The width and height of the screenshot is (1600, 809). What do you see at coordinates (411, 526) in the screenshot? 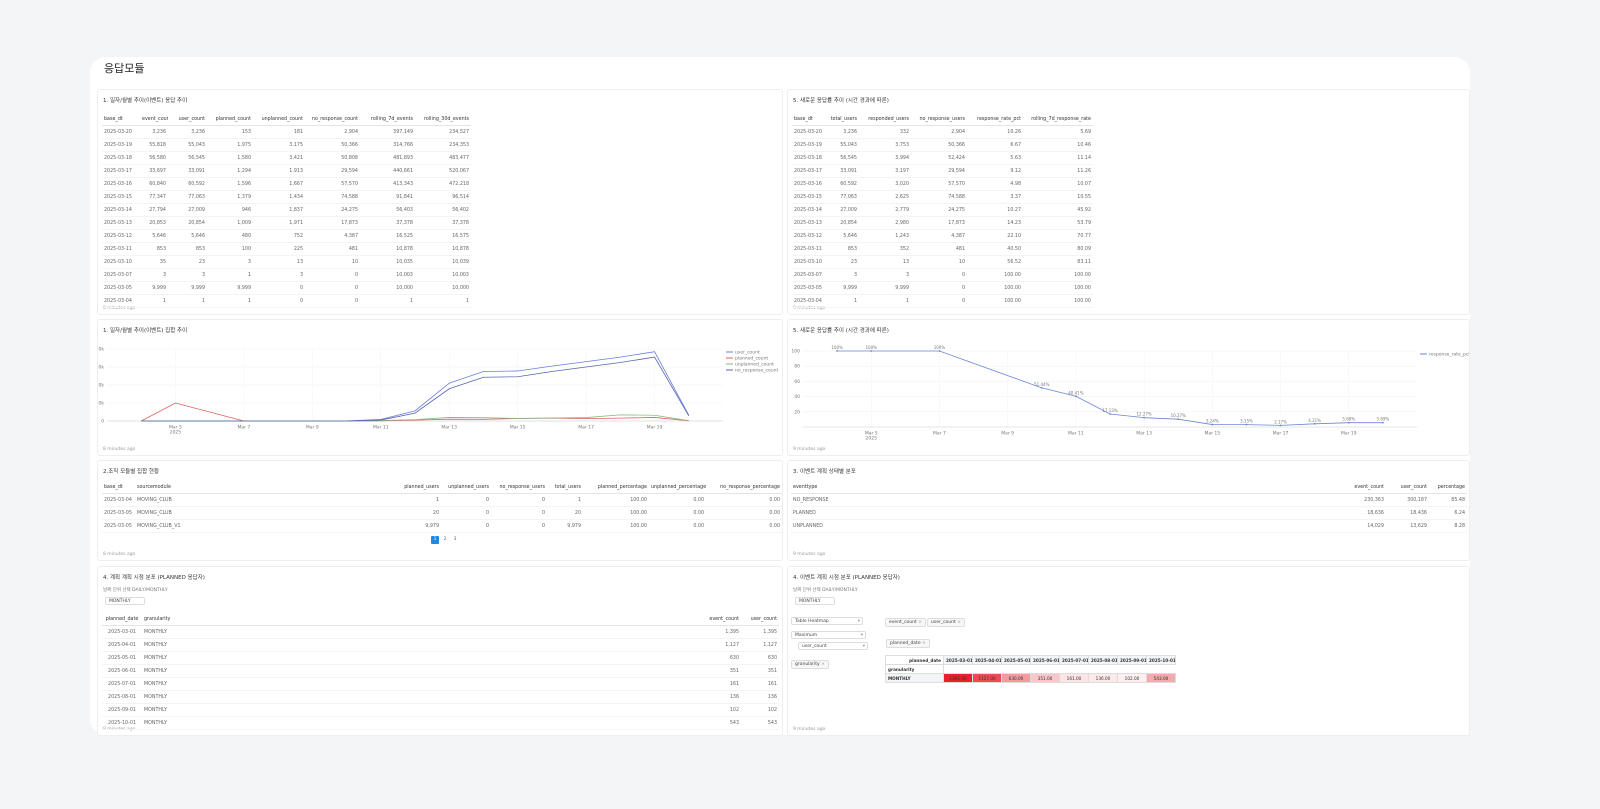
I see `table-cell: 9,979` at bounding box center [411, 526].